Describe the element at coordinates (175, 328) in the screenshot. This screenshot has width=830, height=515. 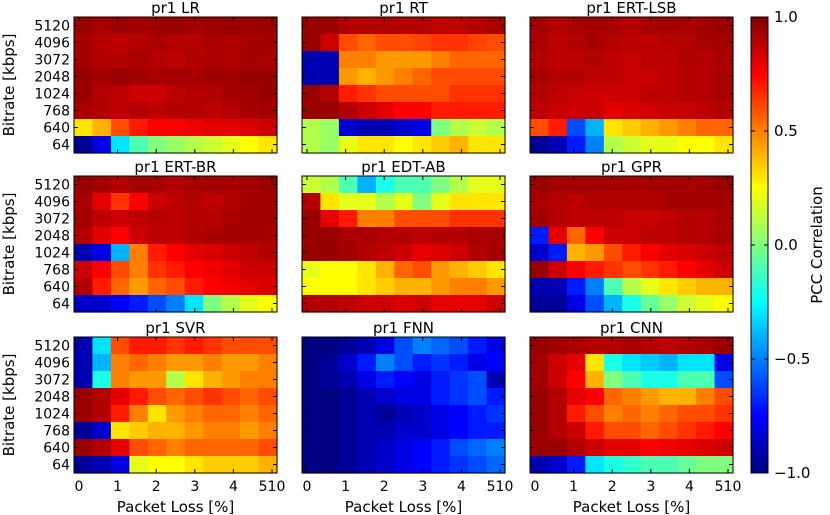
I see `panel-title: pr1 SVR` at that location.